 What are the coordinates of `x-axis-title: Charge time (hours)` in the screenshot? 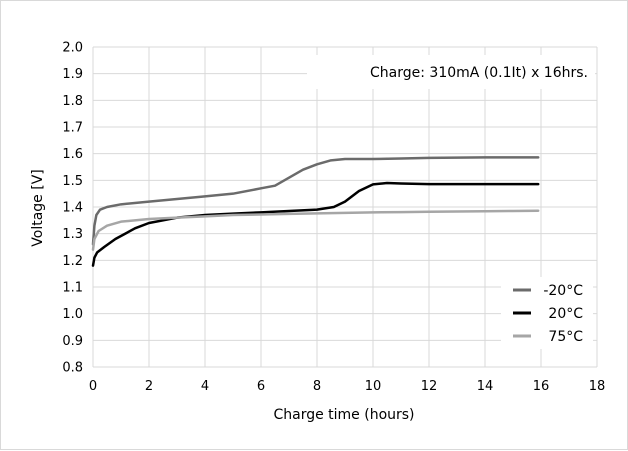 It's located at (343, 415).